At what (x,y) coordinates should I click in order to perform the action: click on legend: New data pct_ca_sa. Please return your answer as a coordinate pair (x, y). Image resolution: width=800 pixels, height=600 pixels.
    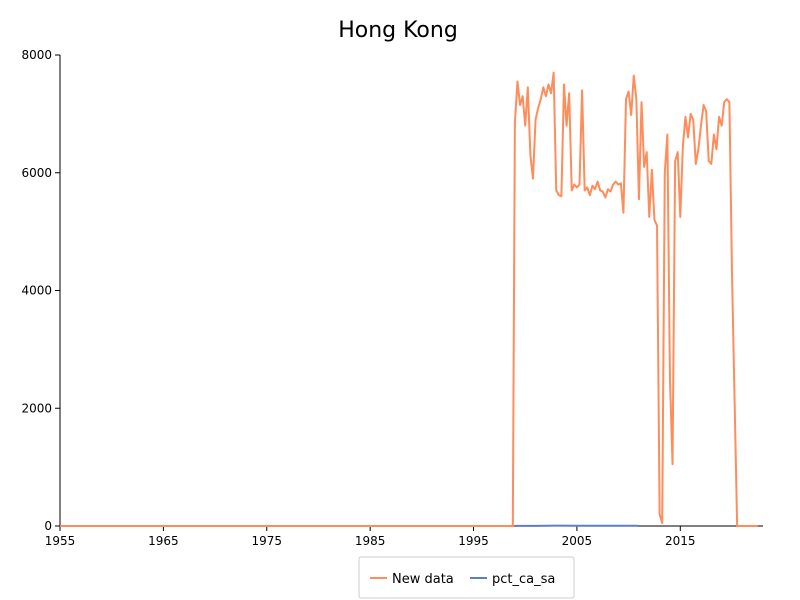
    Looking at the image, I should click on (466, 577).